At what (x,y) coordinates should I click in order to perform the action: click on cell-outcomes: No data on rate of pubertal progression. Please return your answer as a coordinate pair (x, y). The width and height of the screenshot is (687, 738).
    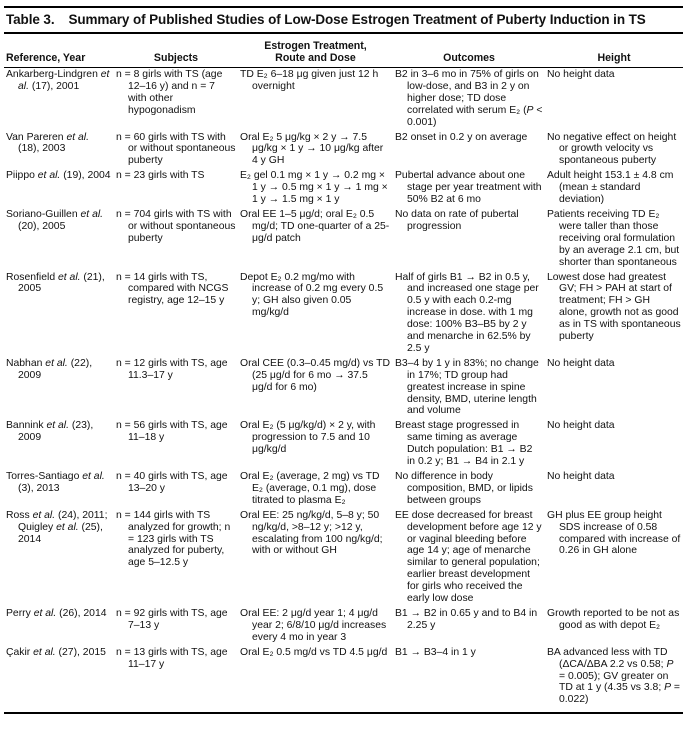
    Looking at the image, I should click on (469, 239).